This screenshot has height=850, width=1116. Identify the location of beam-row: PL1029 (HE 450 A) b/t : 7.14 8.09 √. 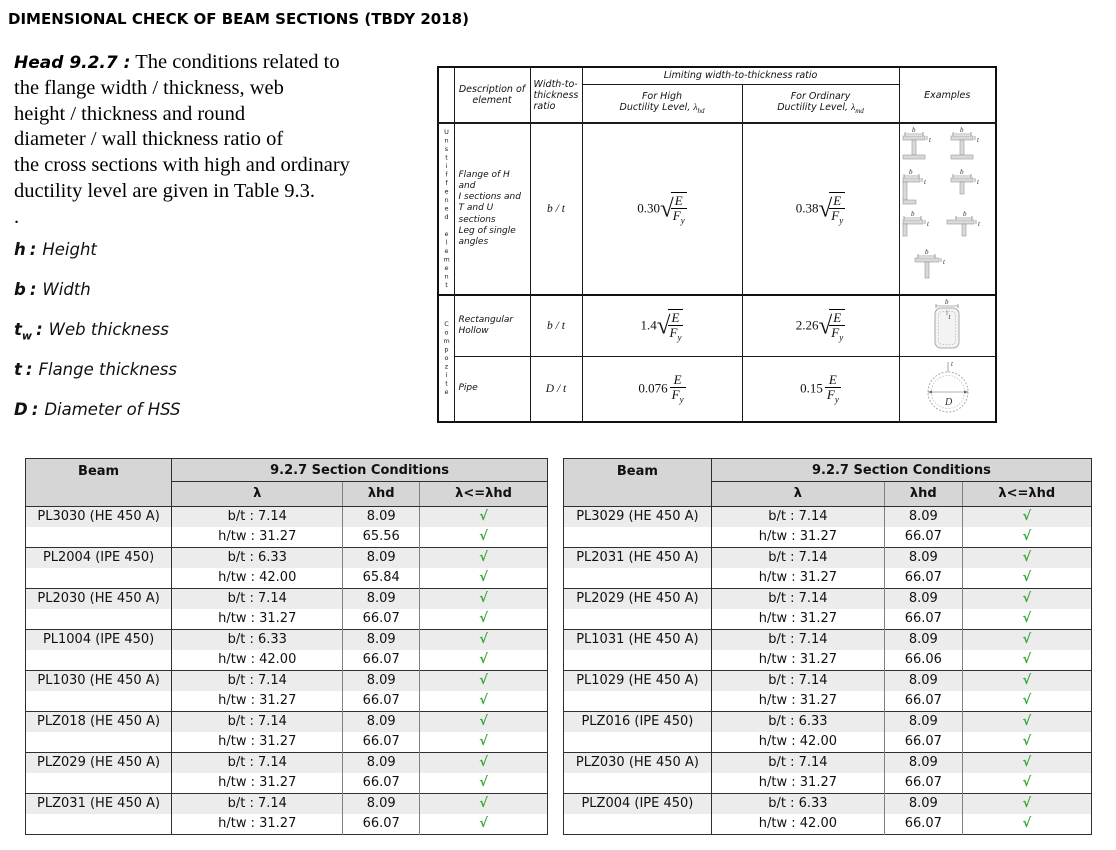
(827, 680).